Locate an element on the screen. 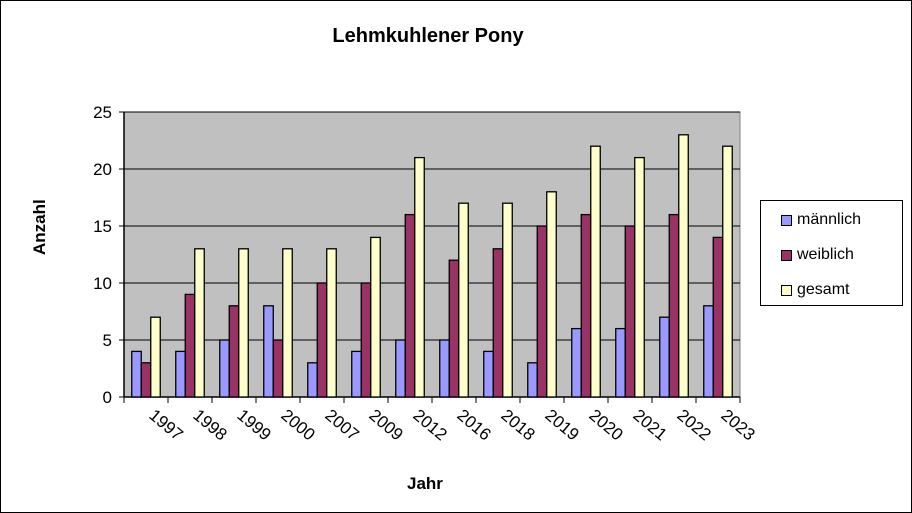 This screenshot has height=513, width=912. legend: männlich weiblich gesamt is located at coordinates (831, 253).